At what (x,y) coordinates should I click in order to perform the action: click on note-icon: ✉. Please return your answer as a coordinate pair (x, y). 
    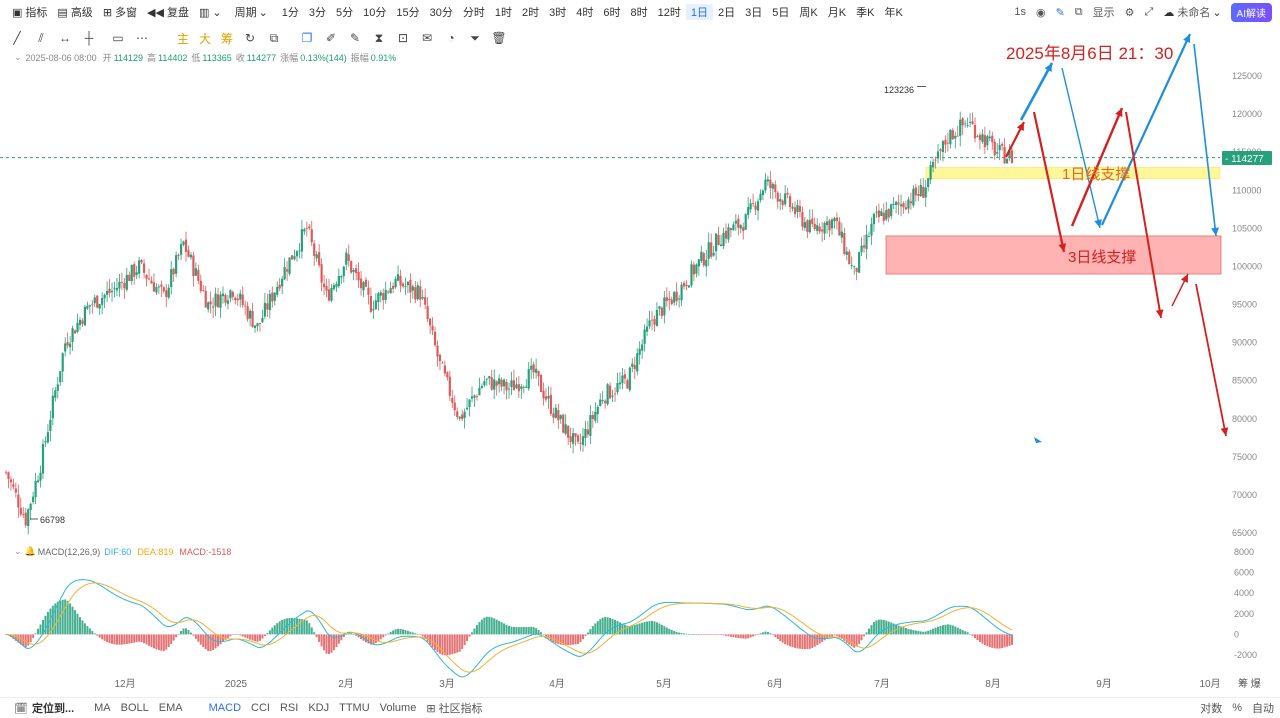
    Looking at the image, I should click on (427, 38).